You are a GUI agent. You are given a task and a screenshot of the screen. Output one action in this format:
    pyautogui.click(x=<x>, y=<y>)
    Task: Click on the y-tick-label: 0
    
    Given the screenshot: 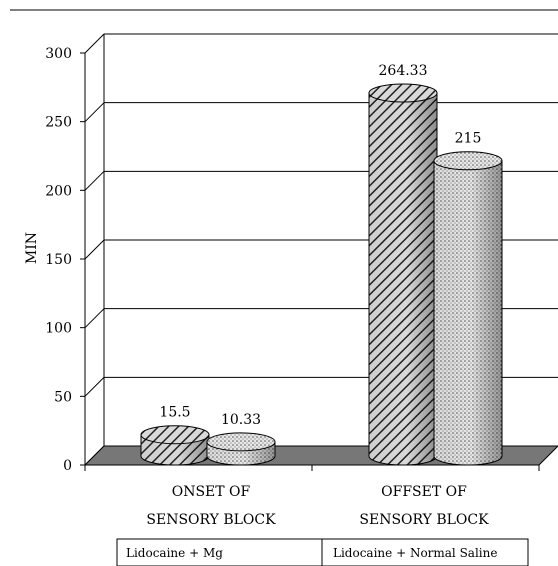 What is the action you would take?
    pyautogui.click(x=67, y=466)
    